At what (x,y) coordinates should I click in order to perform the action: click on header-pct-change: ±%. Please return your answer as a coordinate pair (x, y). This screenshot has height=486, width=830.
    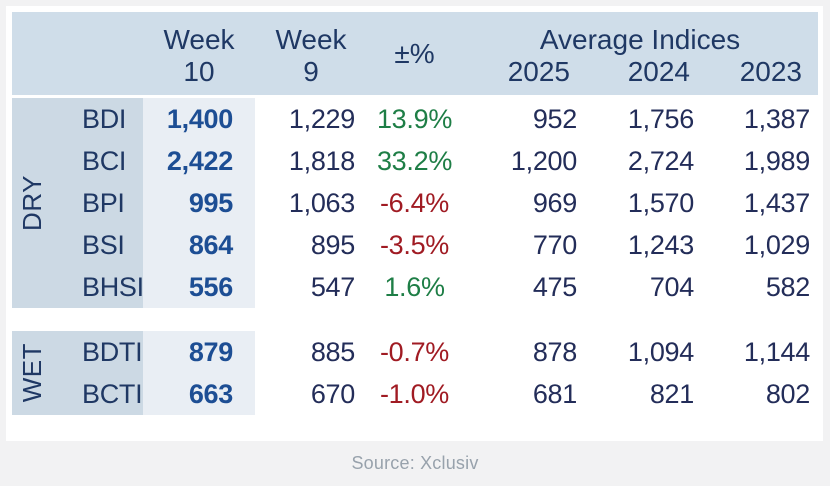
    Looking at the image, I should click on (414, 53).